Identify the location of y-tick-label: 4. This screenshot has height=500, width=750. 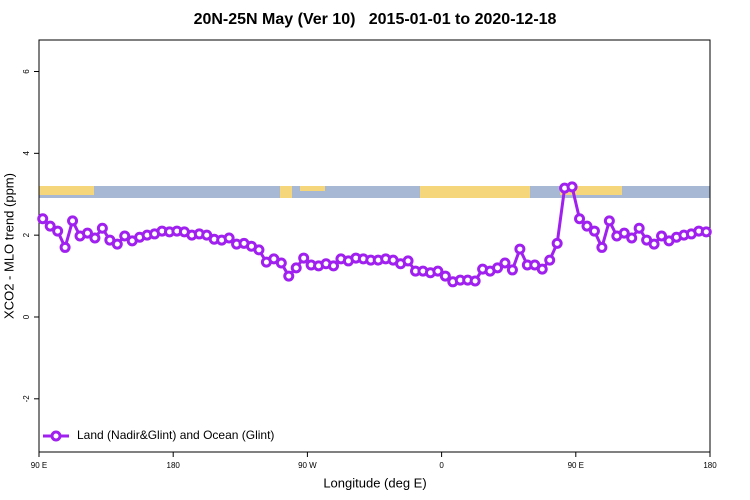
(26, 153).